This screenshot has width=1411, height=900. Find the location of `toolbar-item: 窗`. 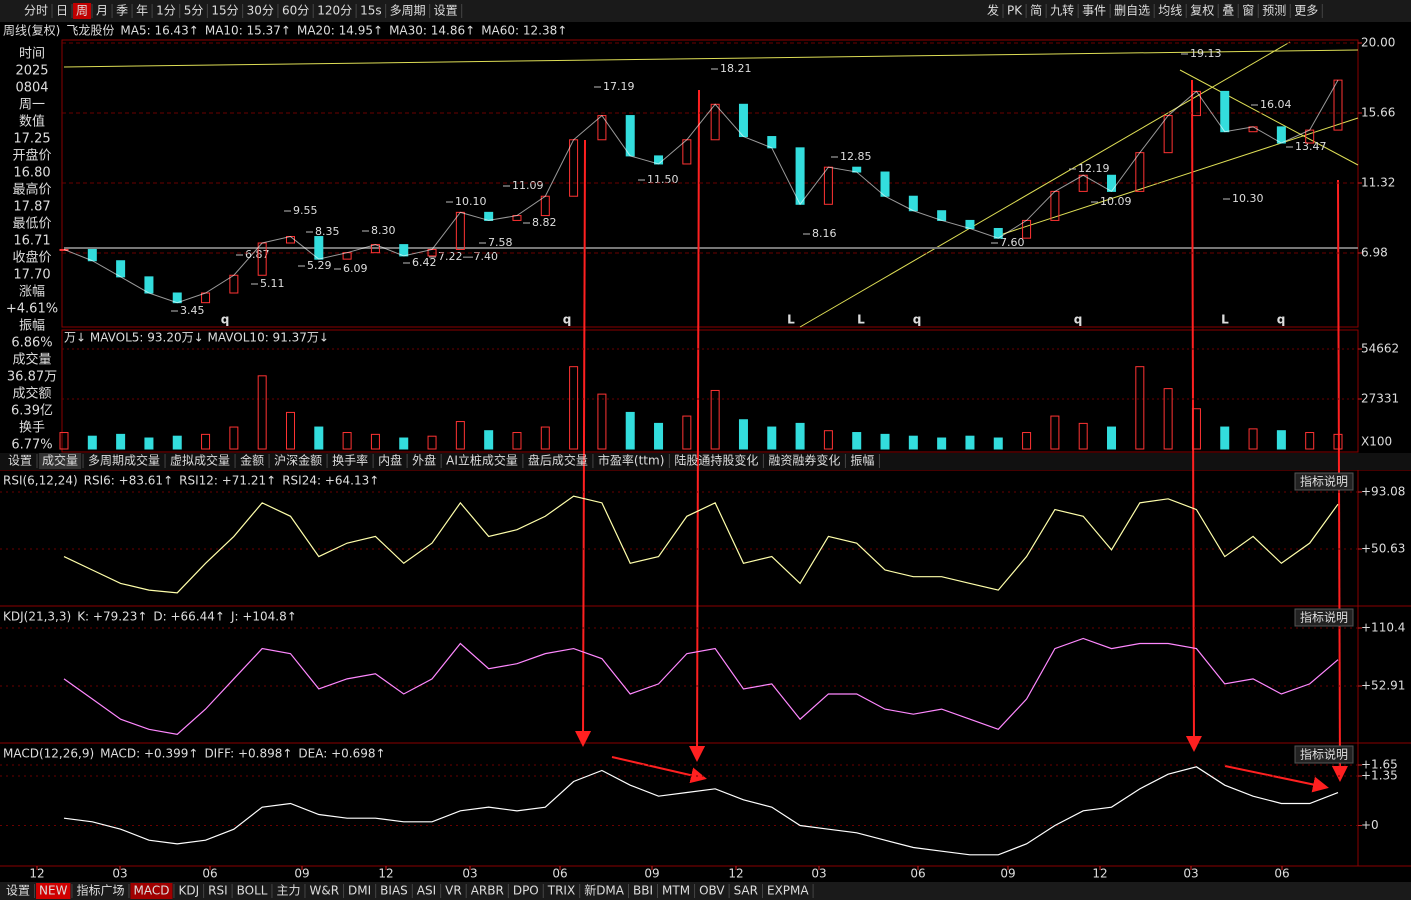

toolbar-item: 窗 is located at coordinates (1248, 11).